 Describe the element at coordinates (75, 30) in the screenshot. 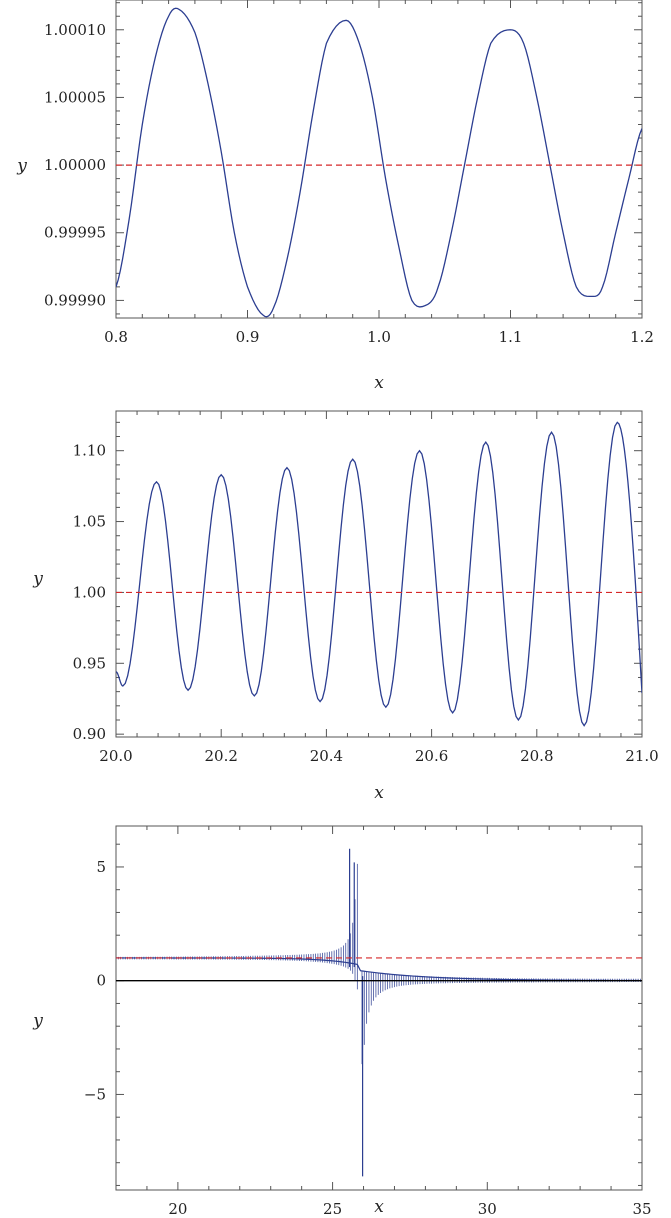

I see `y-tick-label: 1.00010` at that location.